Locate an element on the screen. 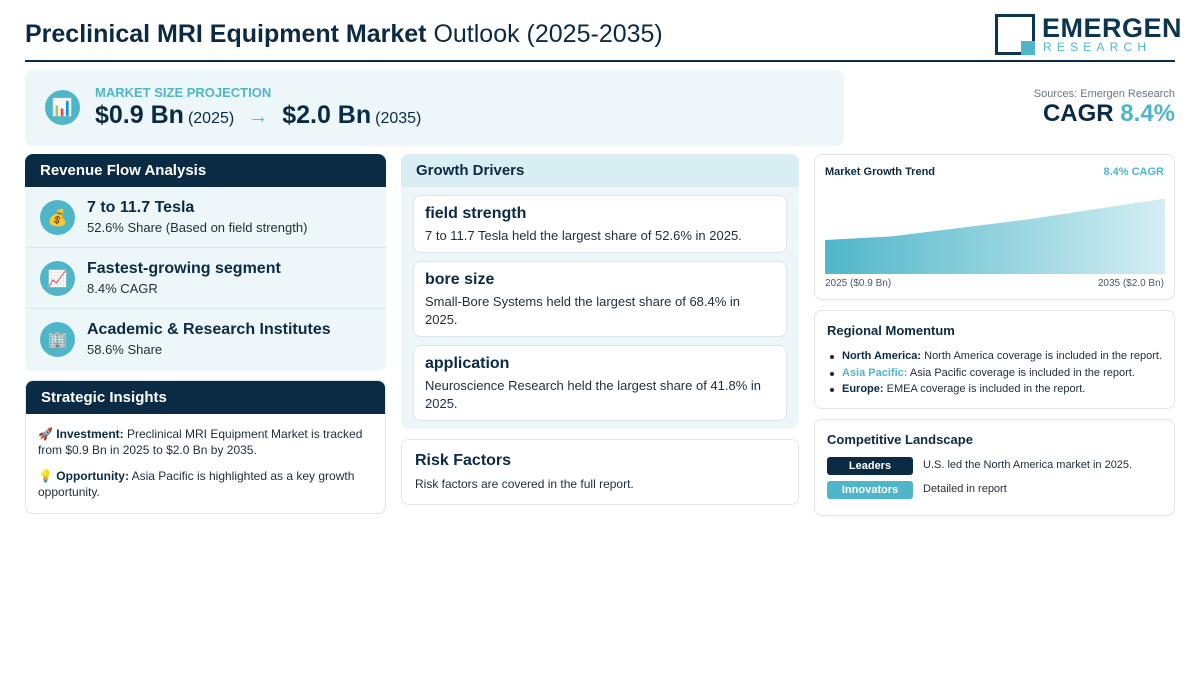 The image size is (1200, 700). brand-logo: EMERGEN RESEARCH is located at coordinates (1088, 35).